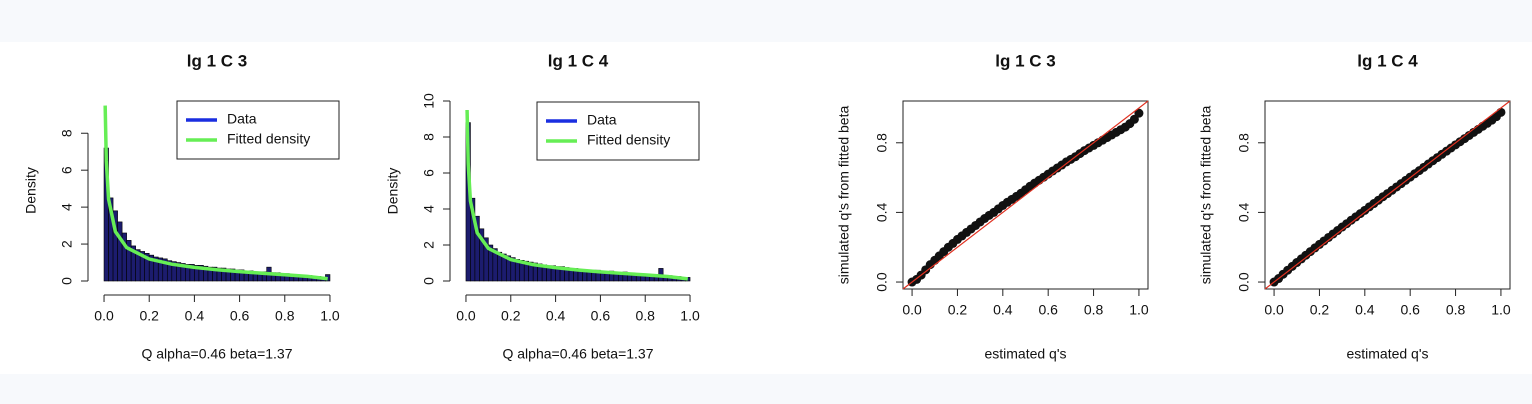 The image size is (1532, 404). What do you see at coordinates (429, 101) in the screenshot?
I see `y-tick-label: 10` at bounding box center [429, 101].